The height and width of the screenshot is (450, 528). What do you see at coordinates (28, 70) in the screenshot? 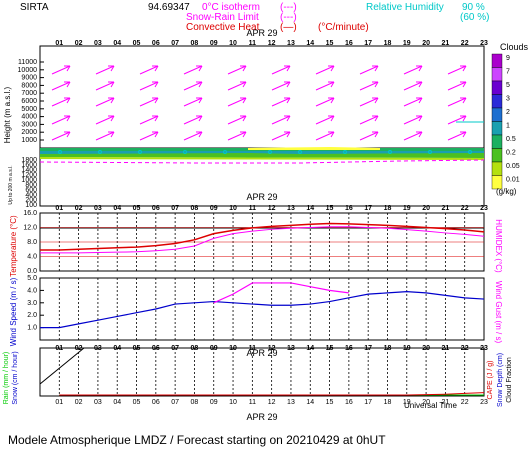
I see `panel1-ytick-upper: 10000` at bounding box center [28, 70].